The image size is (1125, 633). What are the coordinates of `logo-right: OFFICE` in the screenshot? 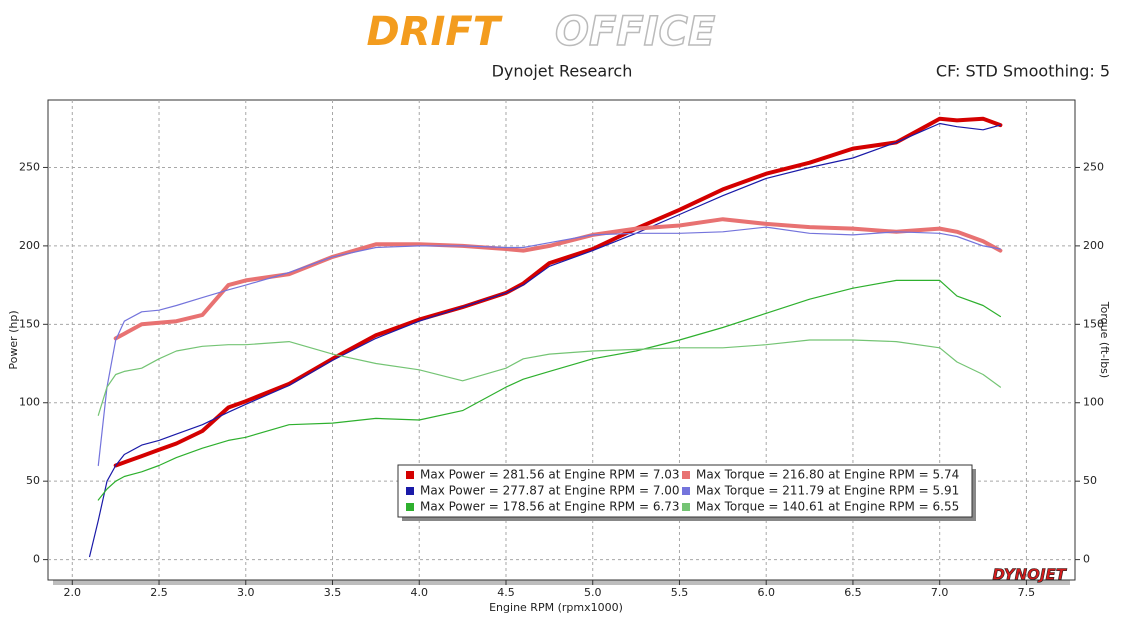 It's located at (635, 32).